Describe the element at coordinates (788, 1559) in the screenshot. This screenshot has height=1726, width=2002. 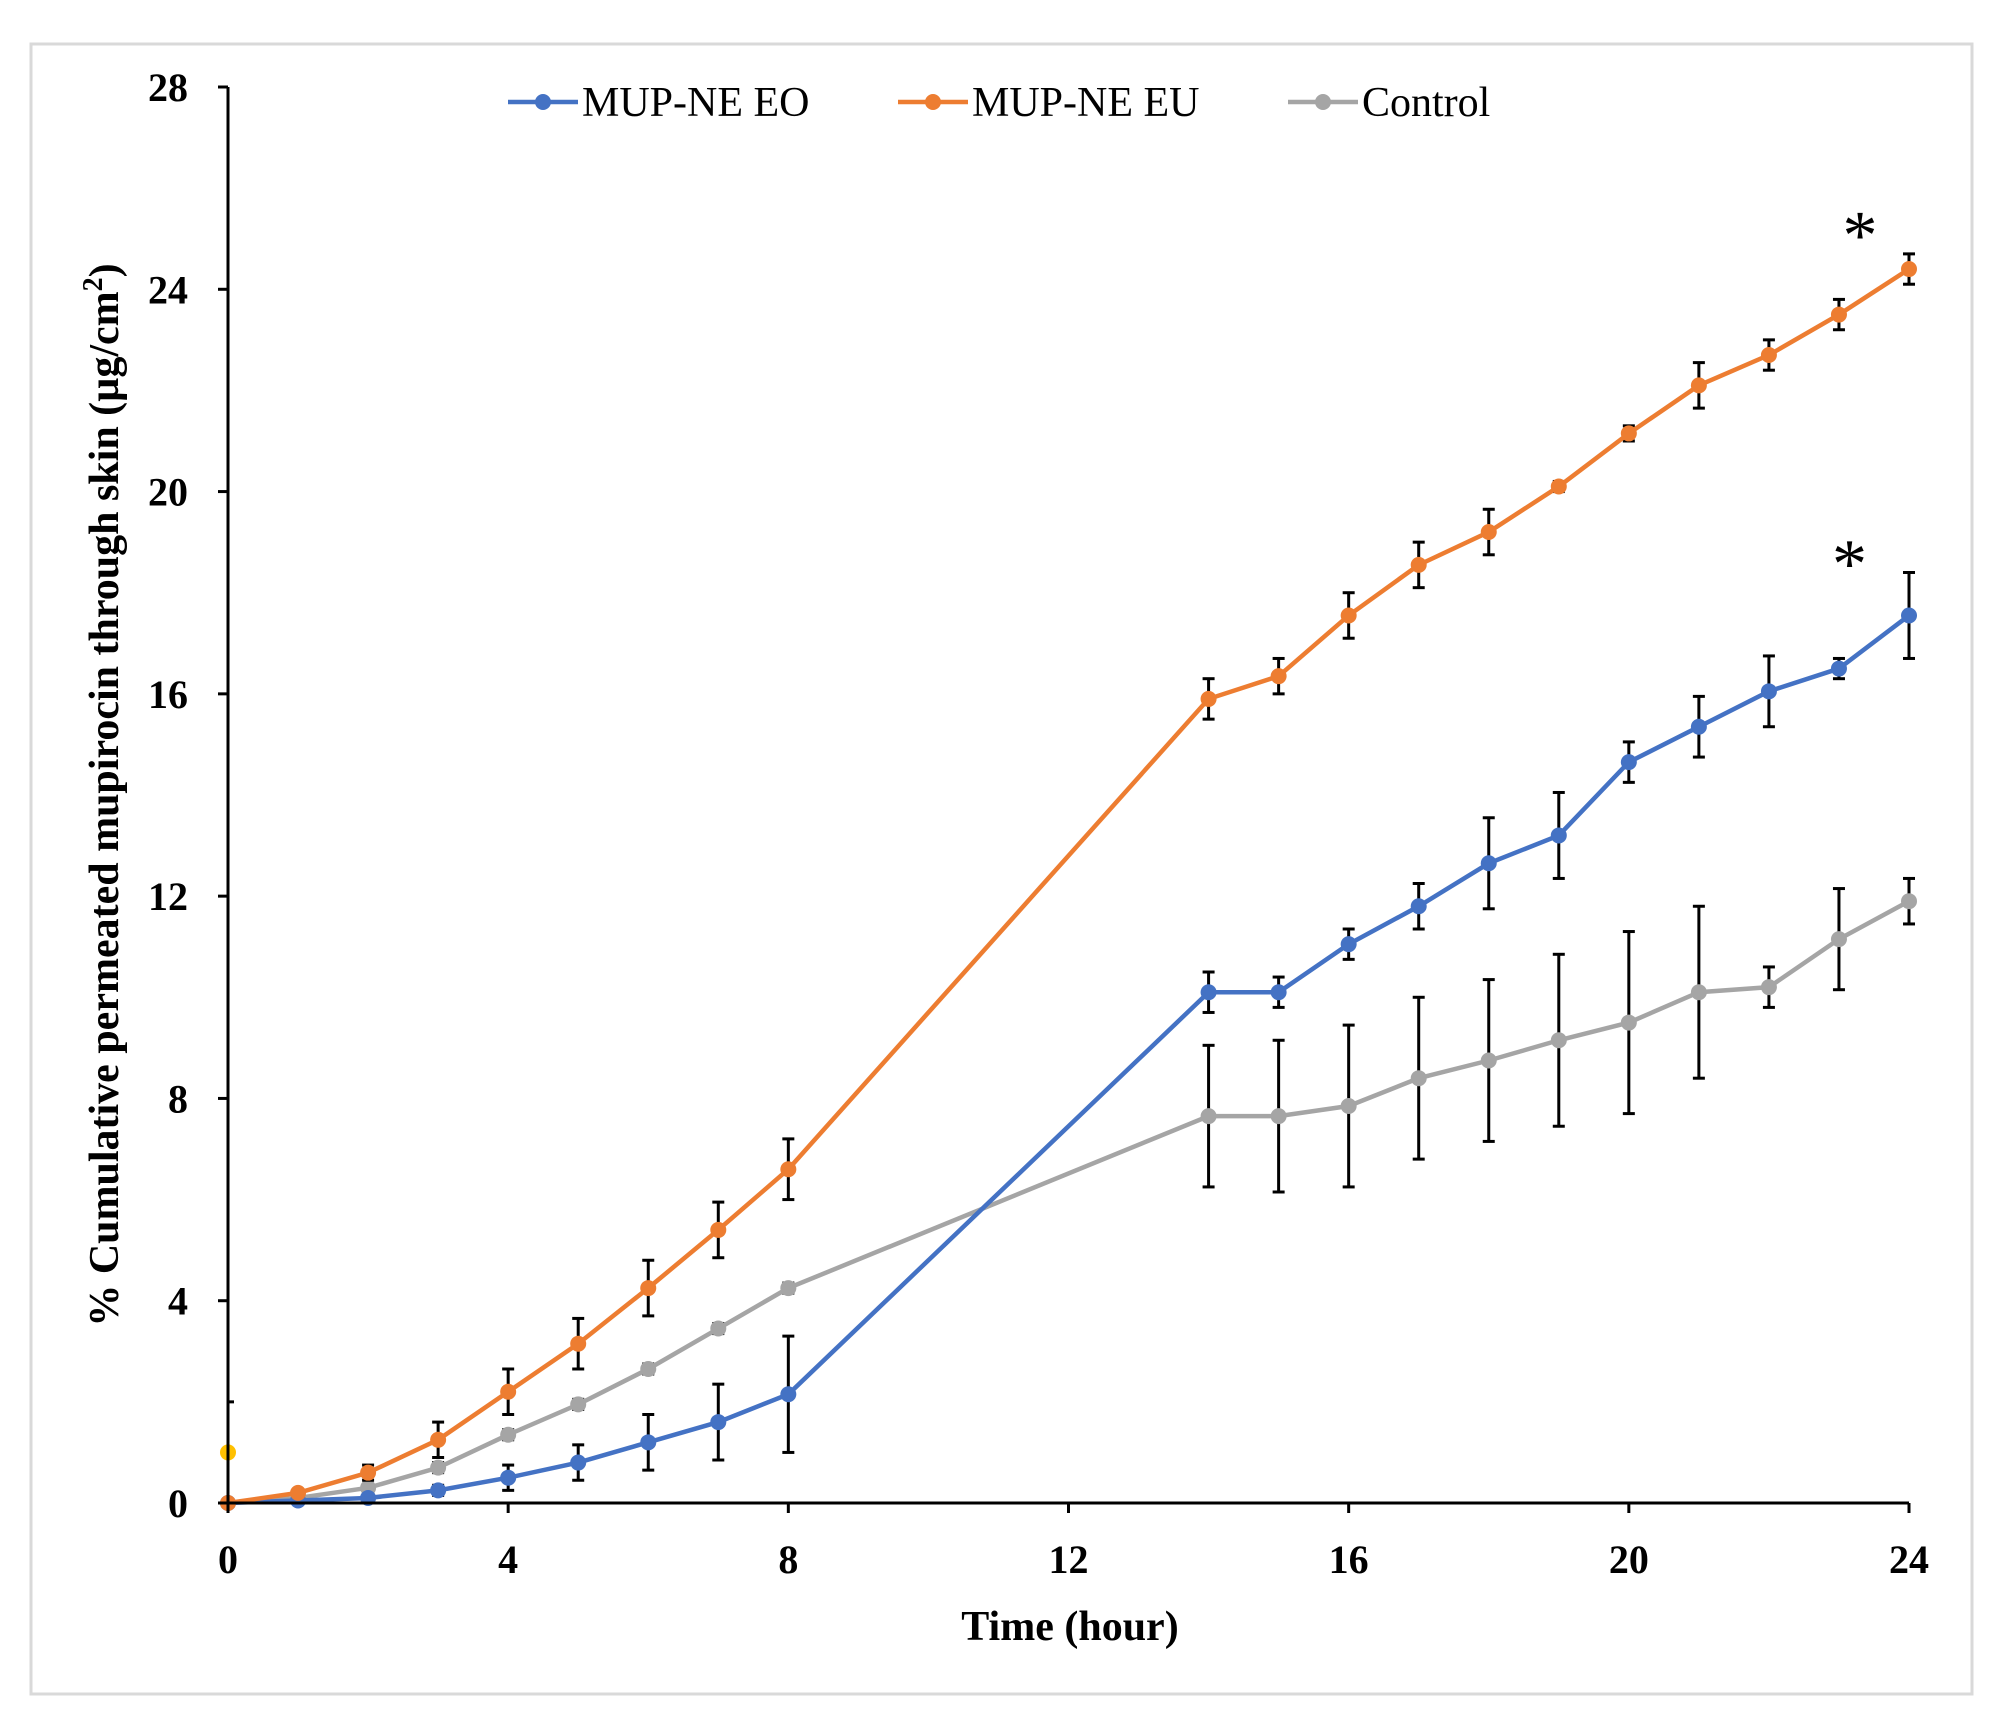
I see `x-tick-label: 8` at that location.